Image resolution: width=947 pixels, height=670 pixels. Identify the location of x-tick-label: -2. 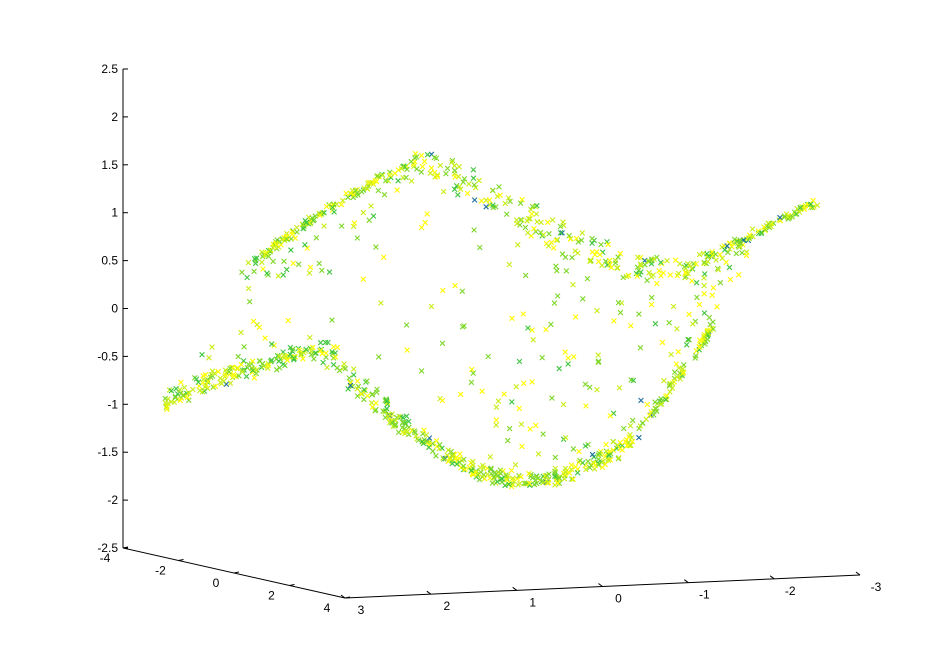
(160, 571).